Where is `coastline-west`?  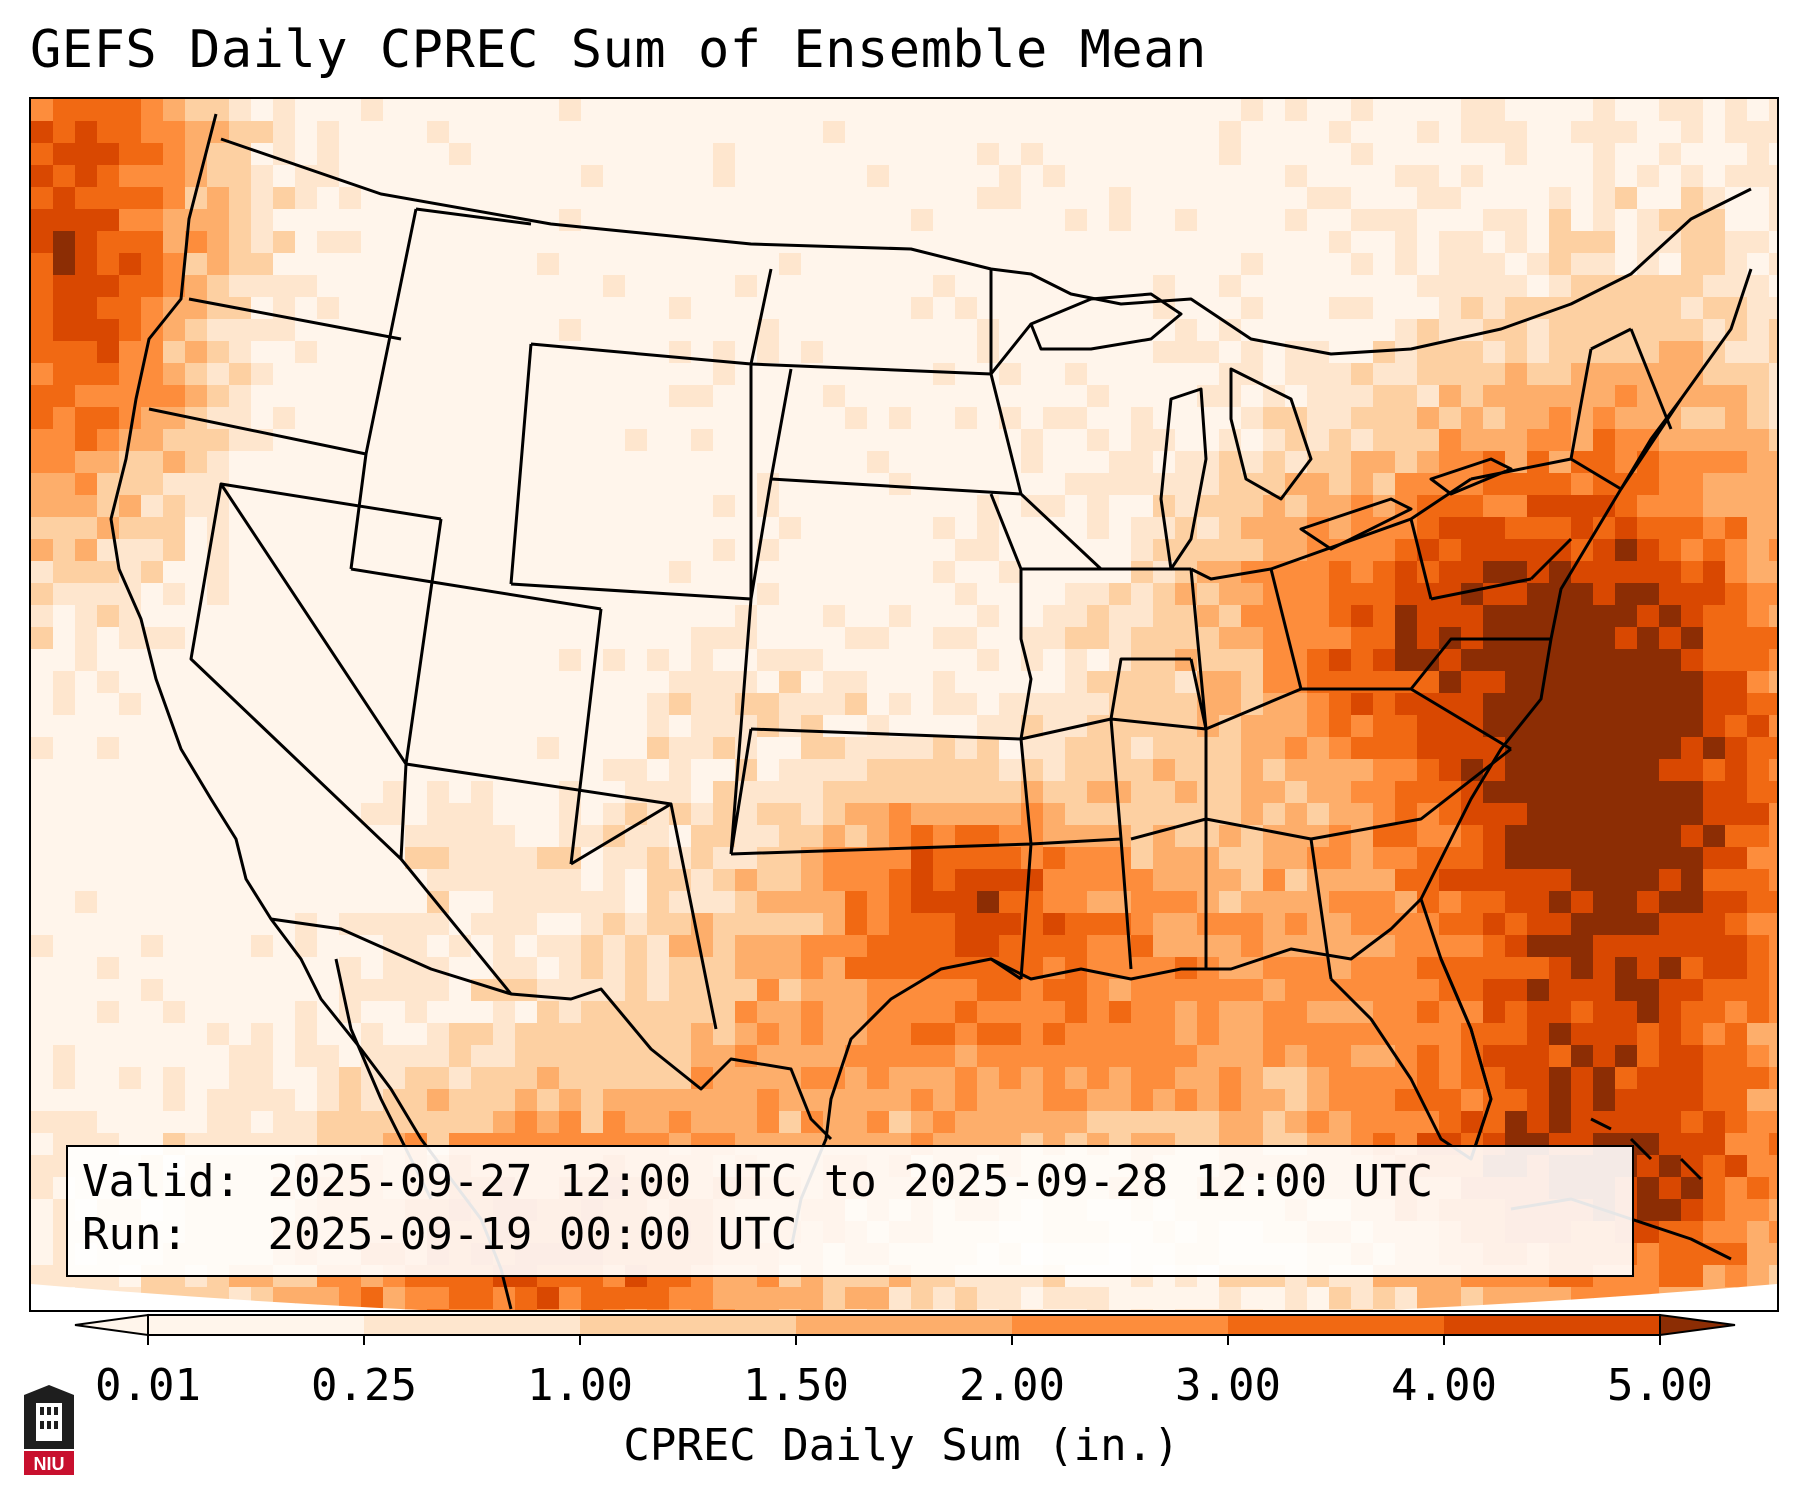
coastline-west is located at coordinates (266, 626).